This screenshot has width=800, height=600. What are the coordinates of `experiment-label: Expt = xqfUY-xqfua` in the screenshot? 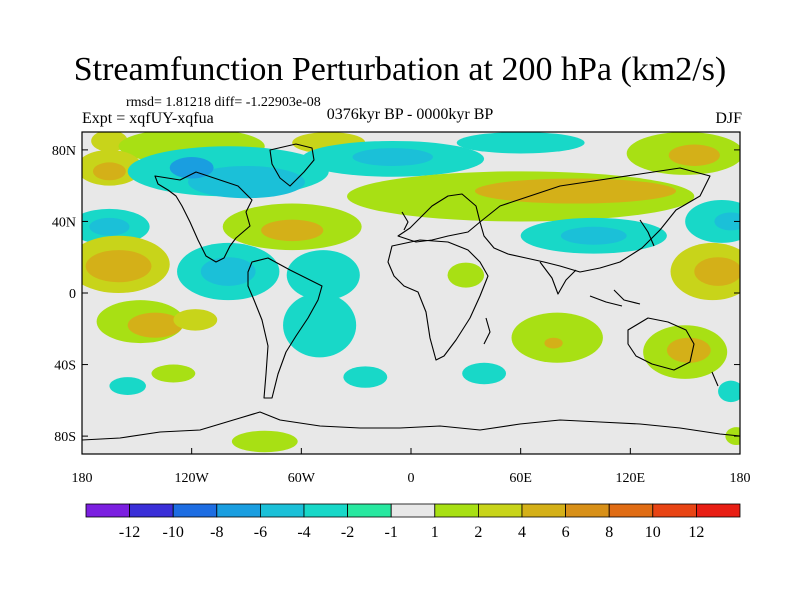 It's located at (148, 118).